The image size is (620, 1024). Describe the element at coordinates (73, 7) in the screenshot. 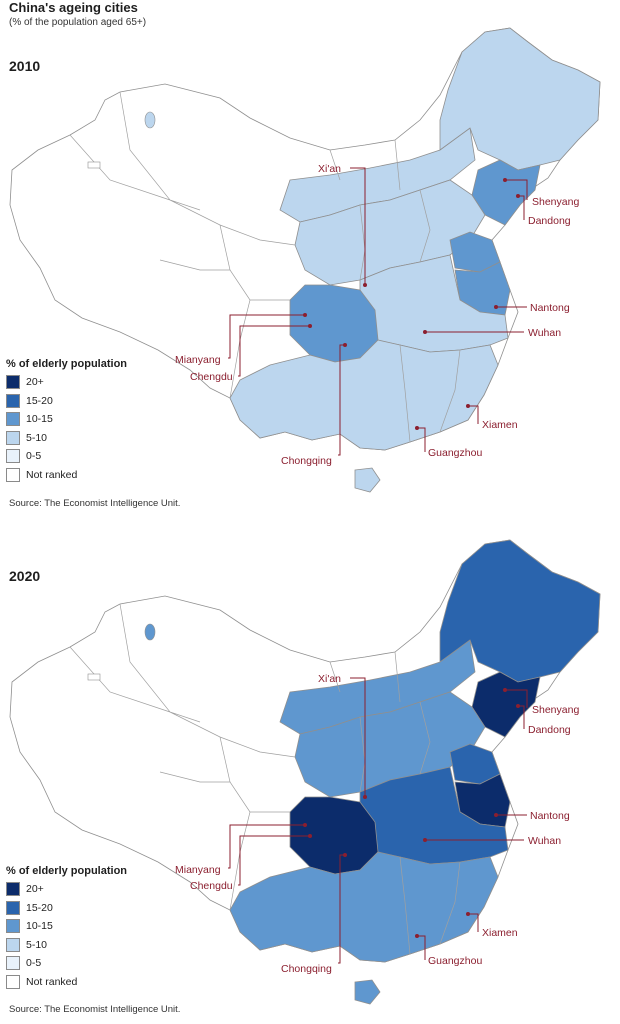

I see `chart-title: China's ageing cities` at that location.